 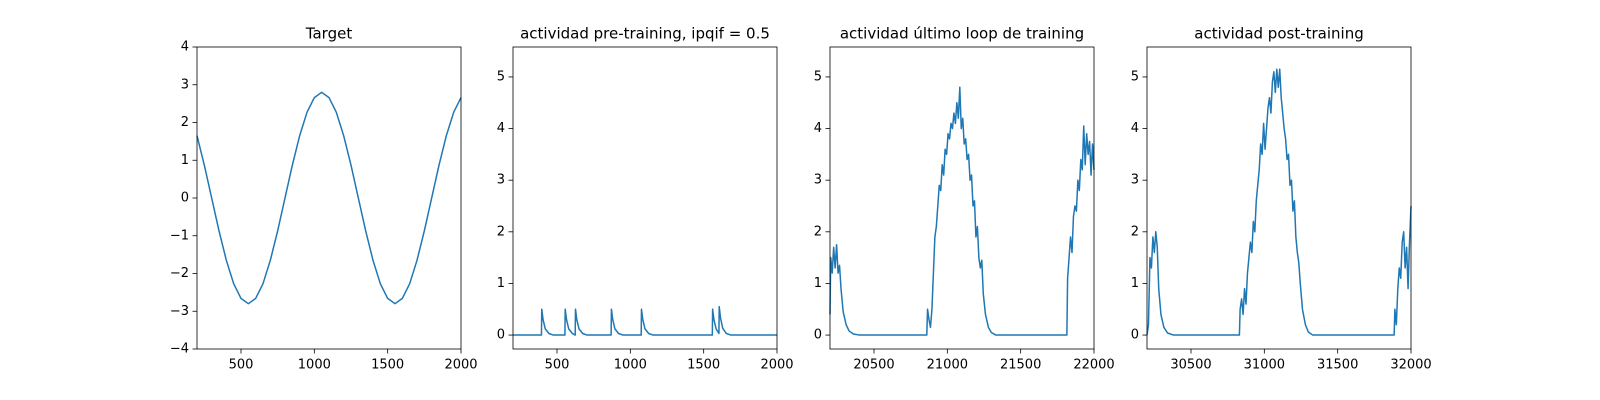 What do you see at coordinates (179, 349) in the screenshot?
I see `y-tick-label: −4` at bounding box center [179, 349].